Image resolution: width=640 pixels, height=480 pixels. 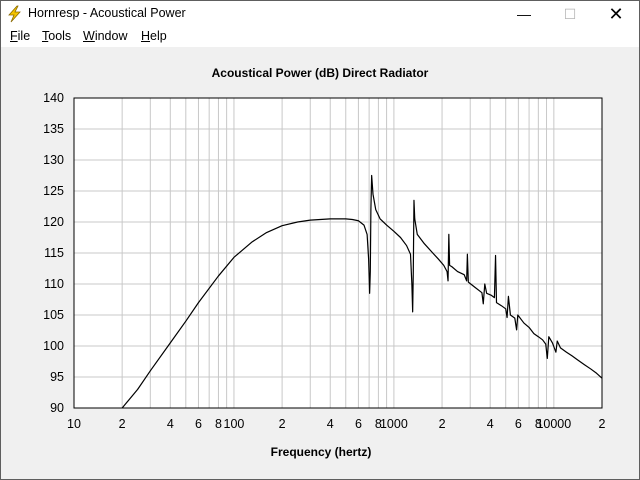 What do you see at coordinates (320, 14) in the screenshot?
I see `title-bar: Hornresp - Acoustical Power — ☐ ✕` at bounding box center [320, 14].